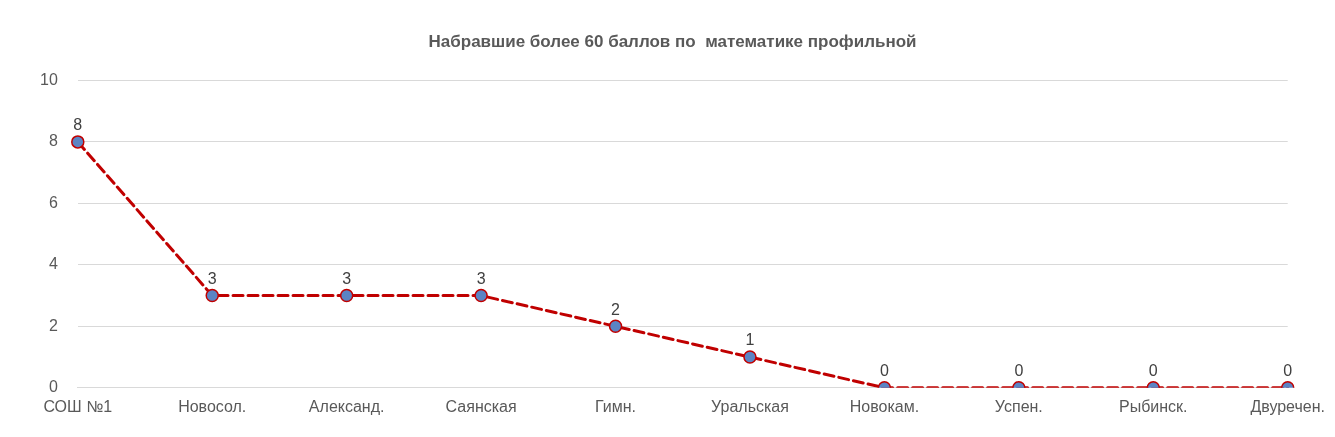 This screenshot has width=1335, height=437. I want to click on chart-title: Набравшие более 60 баллов по математике профильной, so click(672, 41).